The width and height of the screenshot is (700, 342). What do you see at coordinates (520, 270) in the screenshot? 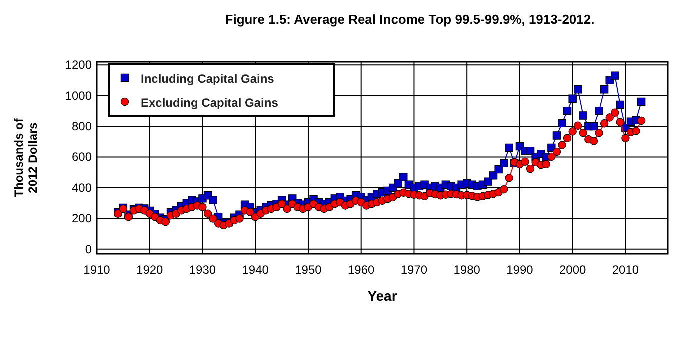
I see `x-tick-label: 1990` at bounding box center [520, 270].